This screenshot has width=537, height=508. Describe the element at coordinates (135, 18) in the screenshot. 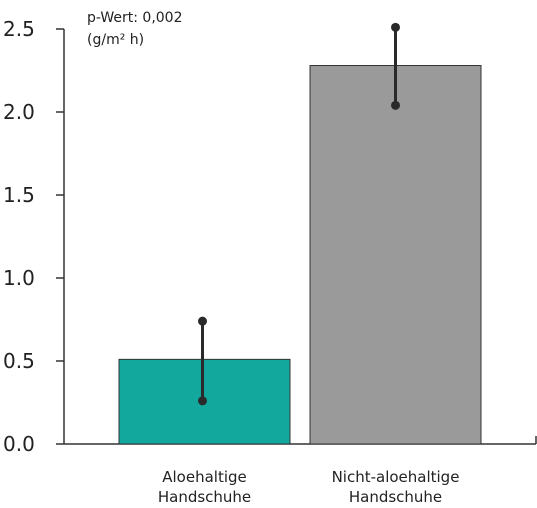

I see `p-value-annotation: p-Wert: 0,002` at that location.